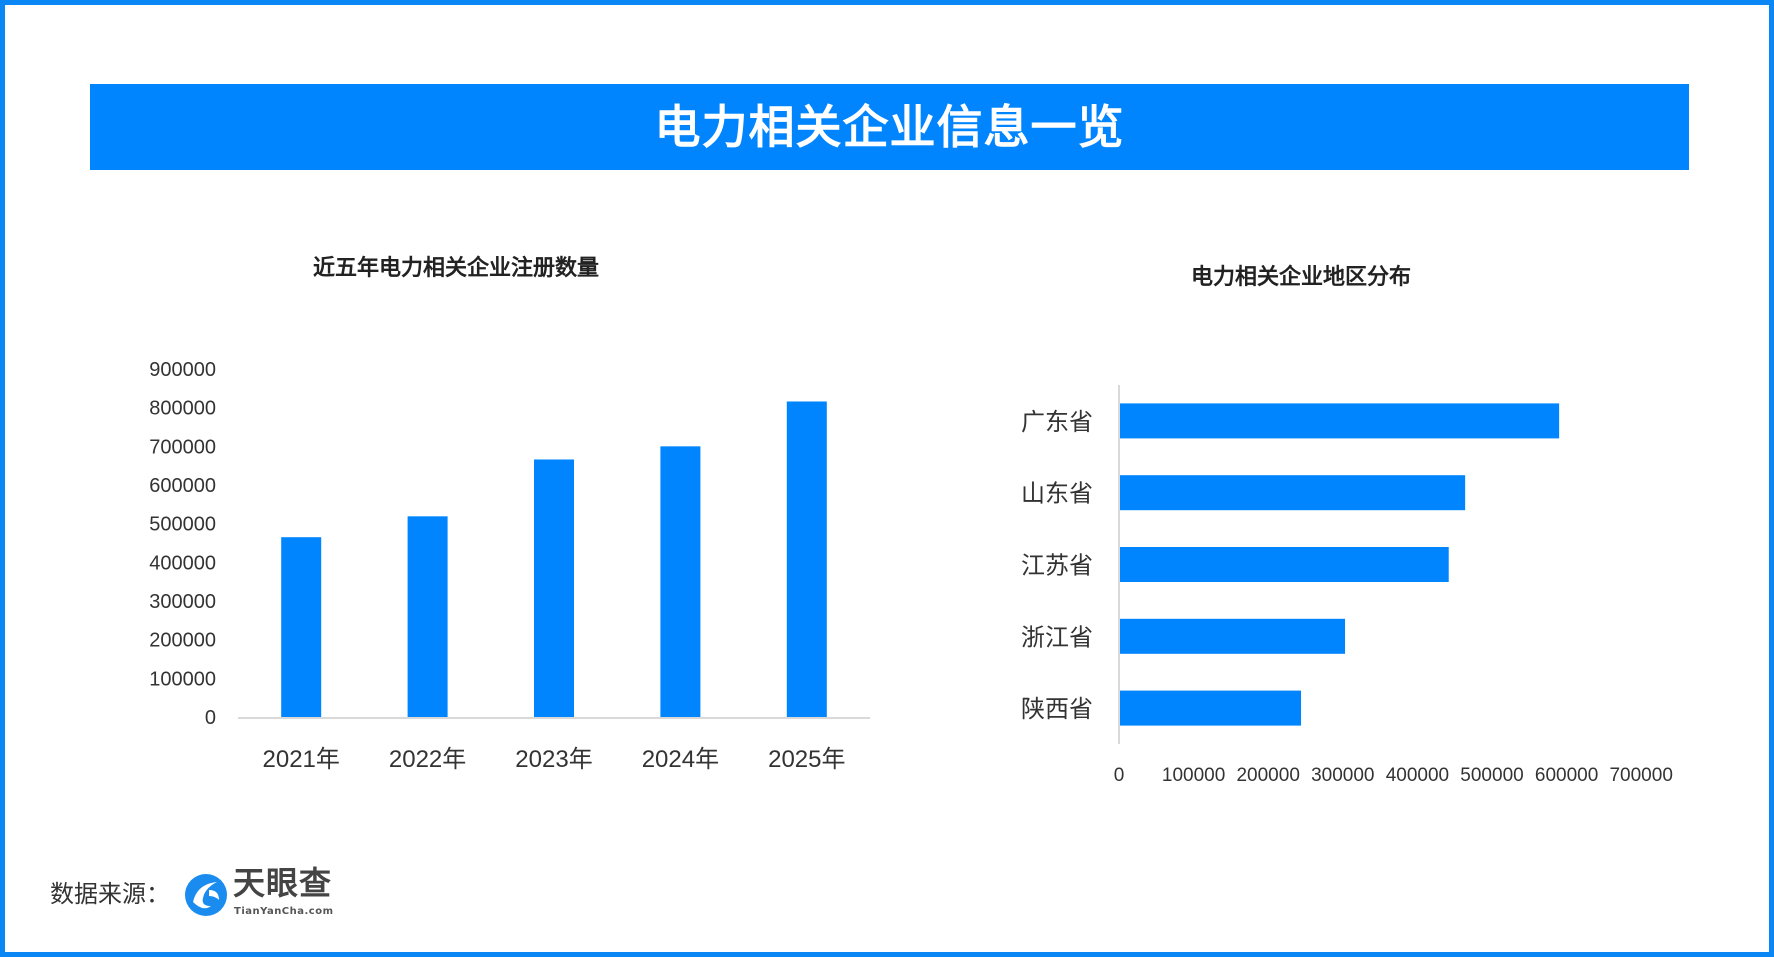 The height and width of the screenshot is (957, 1774). I want to click on bar-2023年, so click(554, 588).